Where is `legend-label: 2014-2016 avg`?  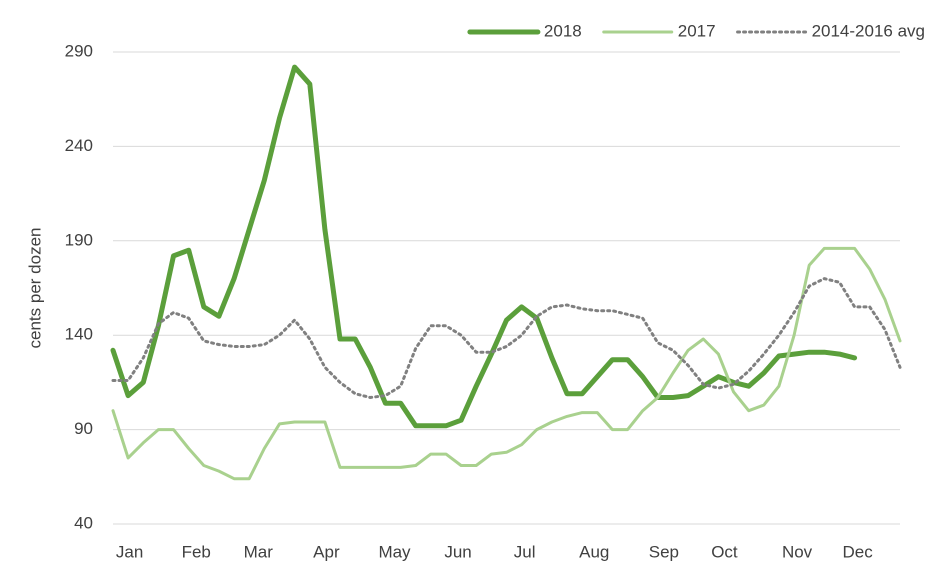 legend-label: 2014-2016 avg is located at coordinates (868, 30).